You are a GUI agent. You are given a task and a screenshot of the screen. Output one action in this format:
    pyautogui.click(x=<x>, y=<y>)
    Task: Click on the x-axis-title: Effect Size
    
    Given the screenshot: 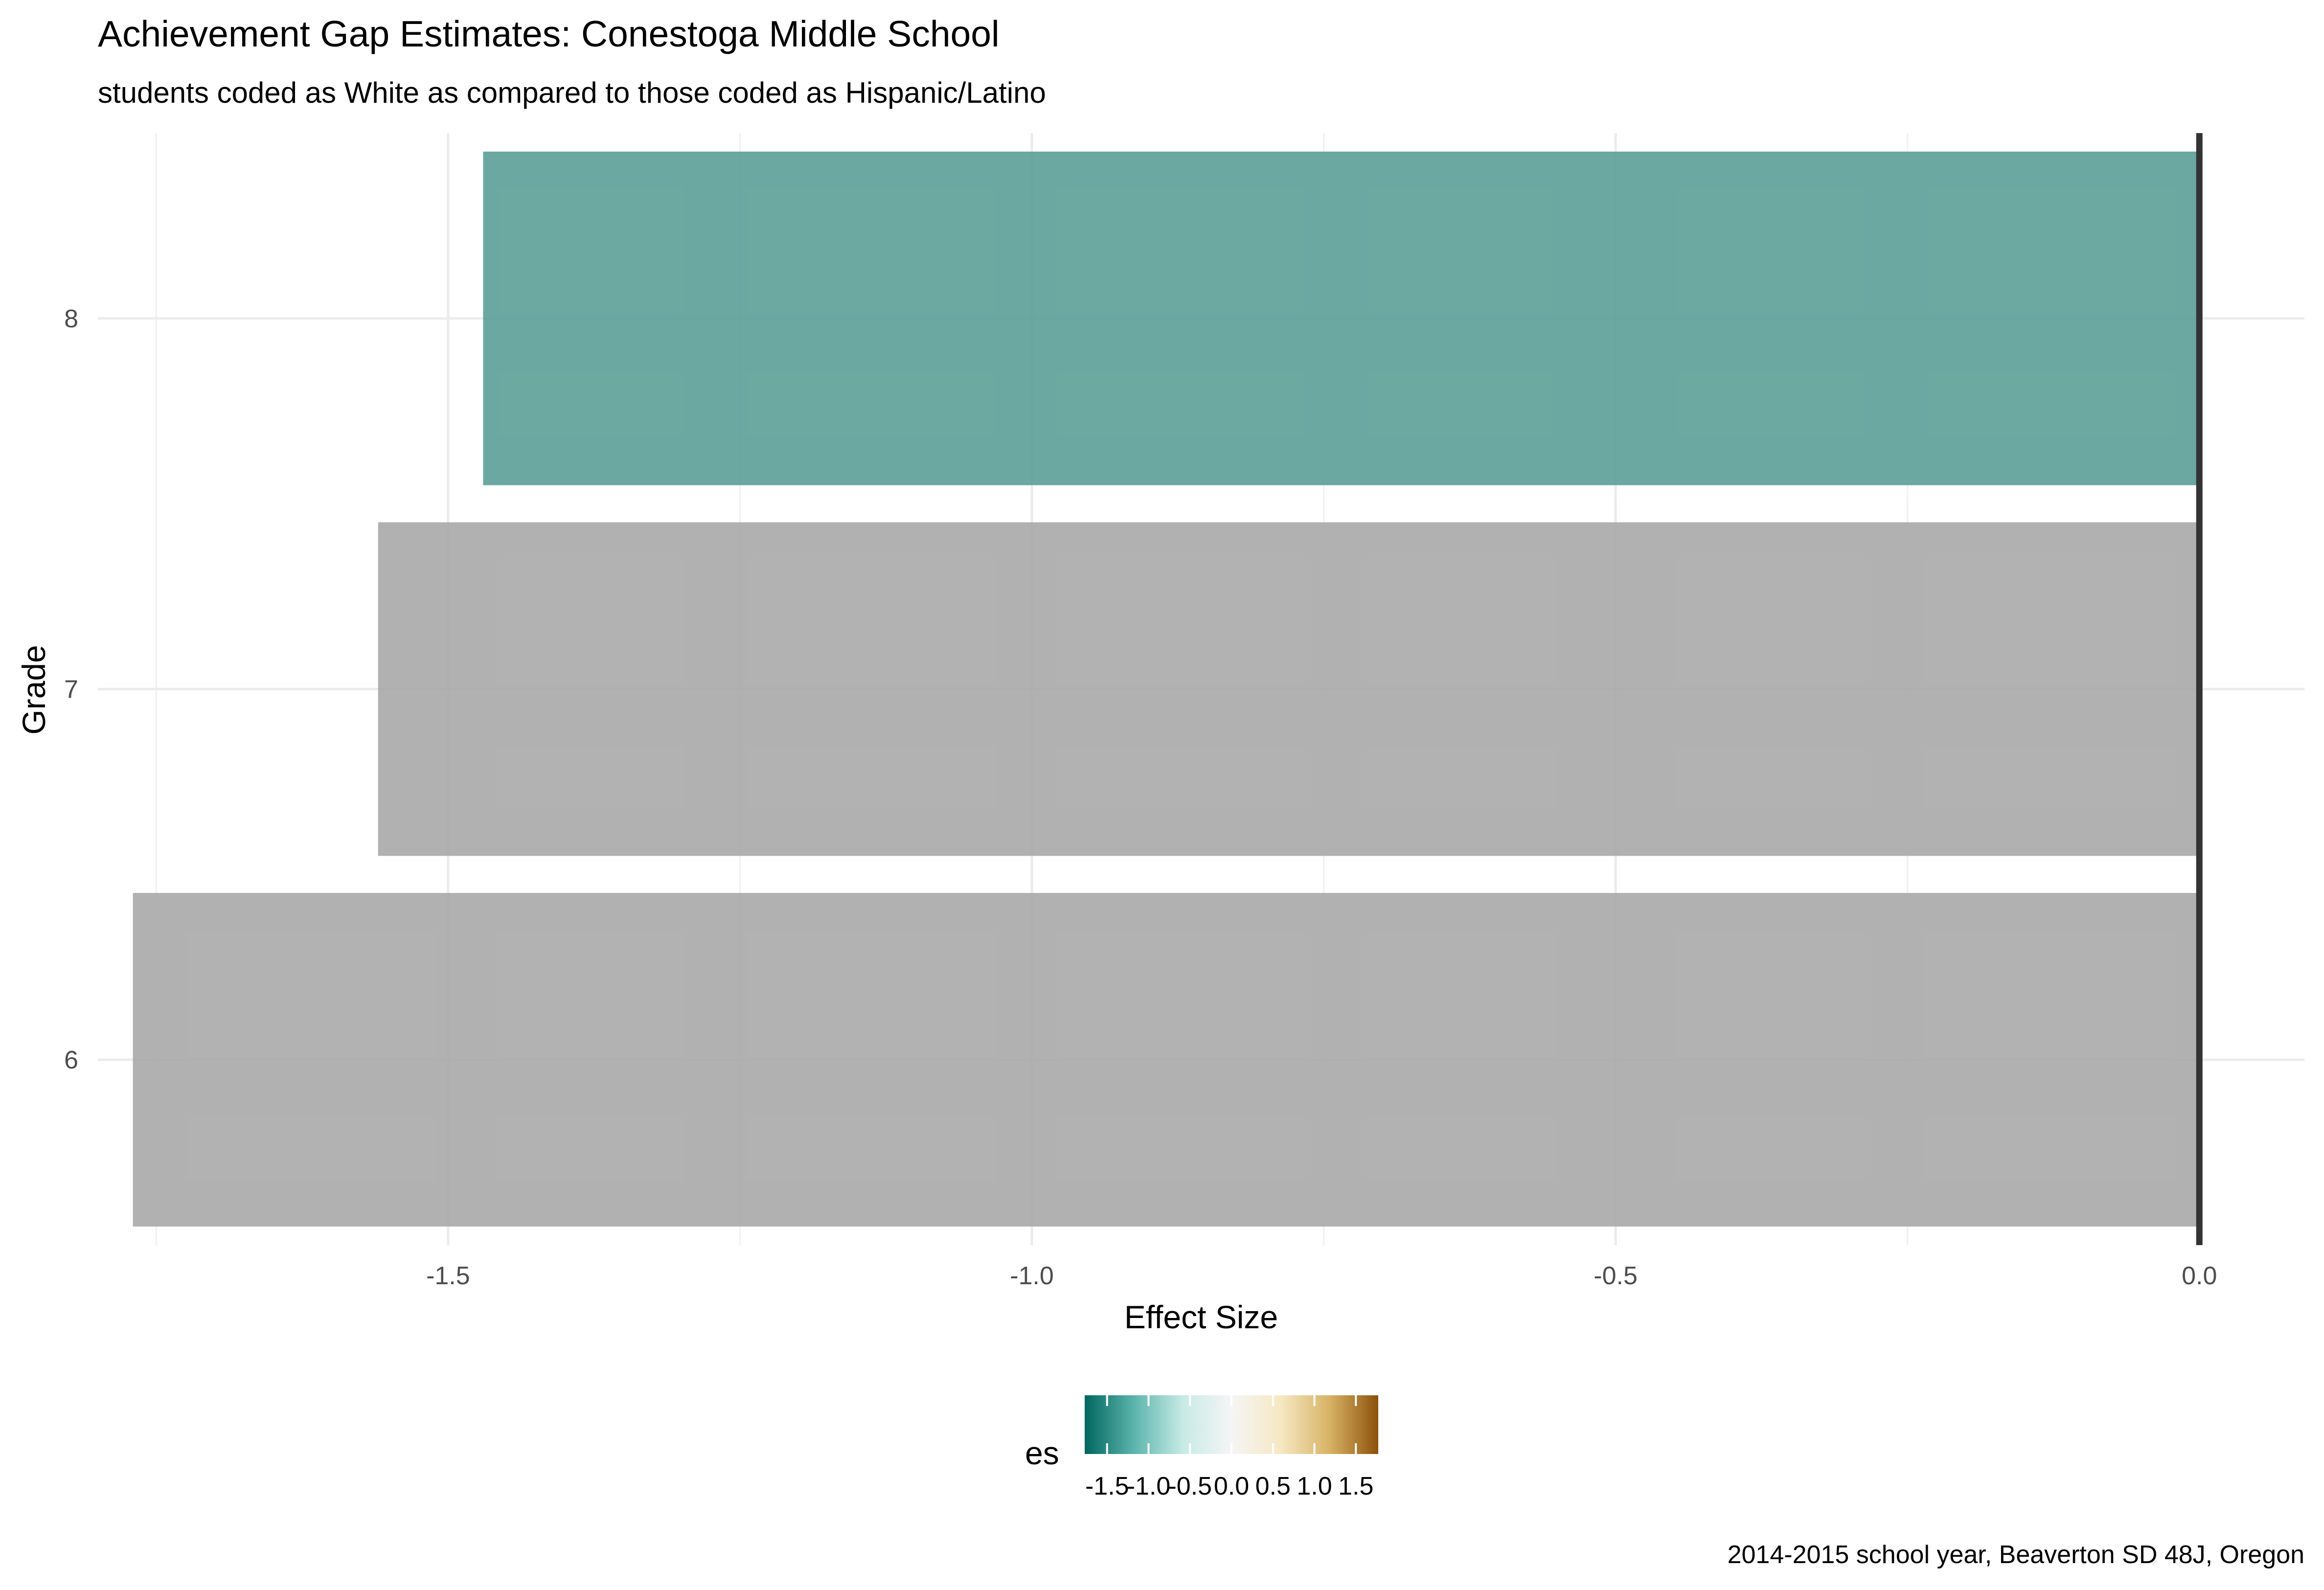 What is the action you would take?
    pyautogui.click(x=1201, y=1317)
    